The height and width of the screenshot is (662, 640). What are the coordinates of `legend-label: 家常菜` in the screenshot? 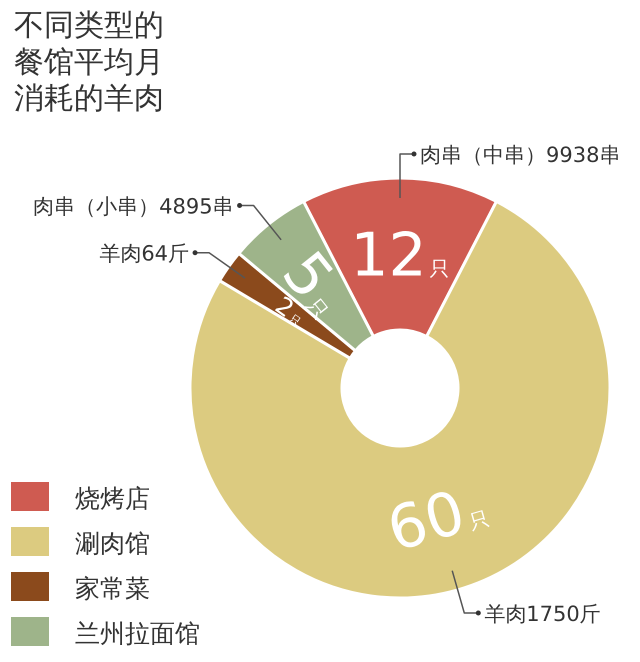 It's located at (112, 588).